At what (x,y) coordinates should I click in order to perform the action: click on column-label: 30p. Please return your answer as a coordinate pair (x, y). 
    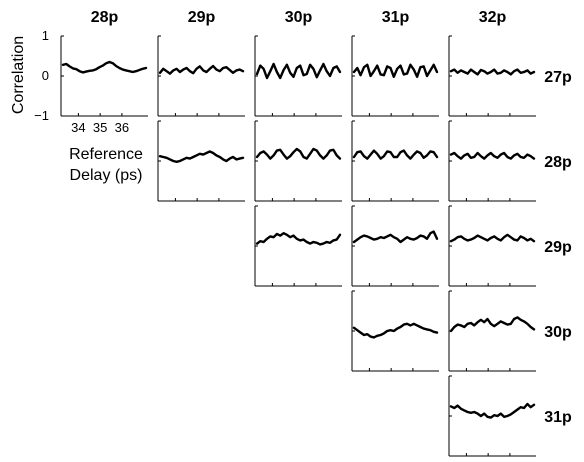
    Looking at the image, I should click on (299, 17).